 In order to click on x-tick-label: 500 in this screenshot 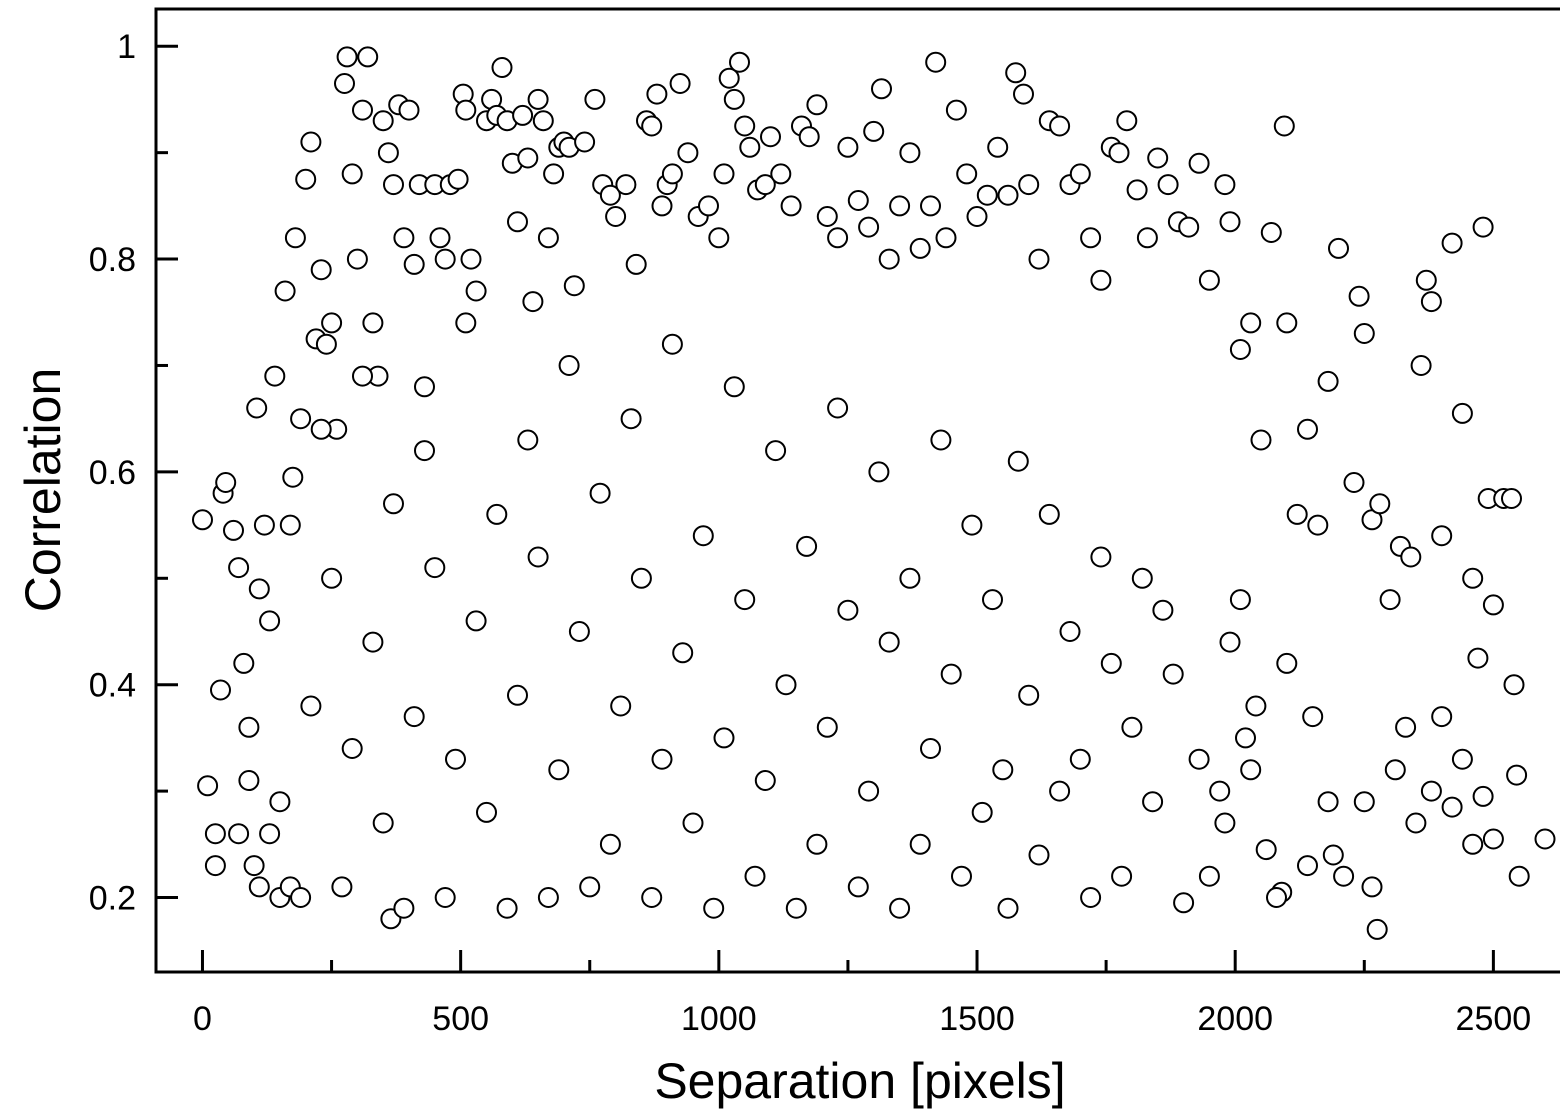, I will do `click(460, 1019)`.